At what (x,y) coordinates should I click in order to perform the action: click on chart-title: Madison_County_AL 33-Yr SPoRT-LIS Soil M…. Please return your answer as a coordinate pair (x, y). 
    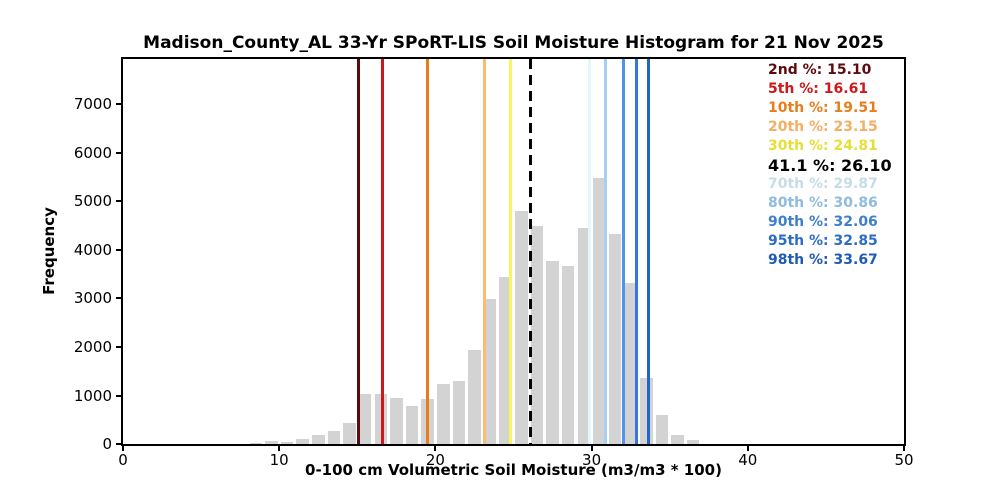
    Looking at the image, I should click on (513, 43).